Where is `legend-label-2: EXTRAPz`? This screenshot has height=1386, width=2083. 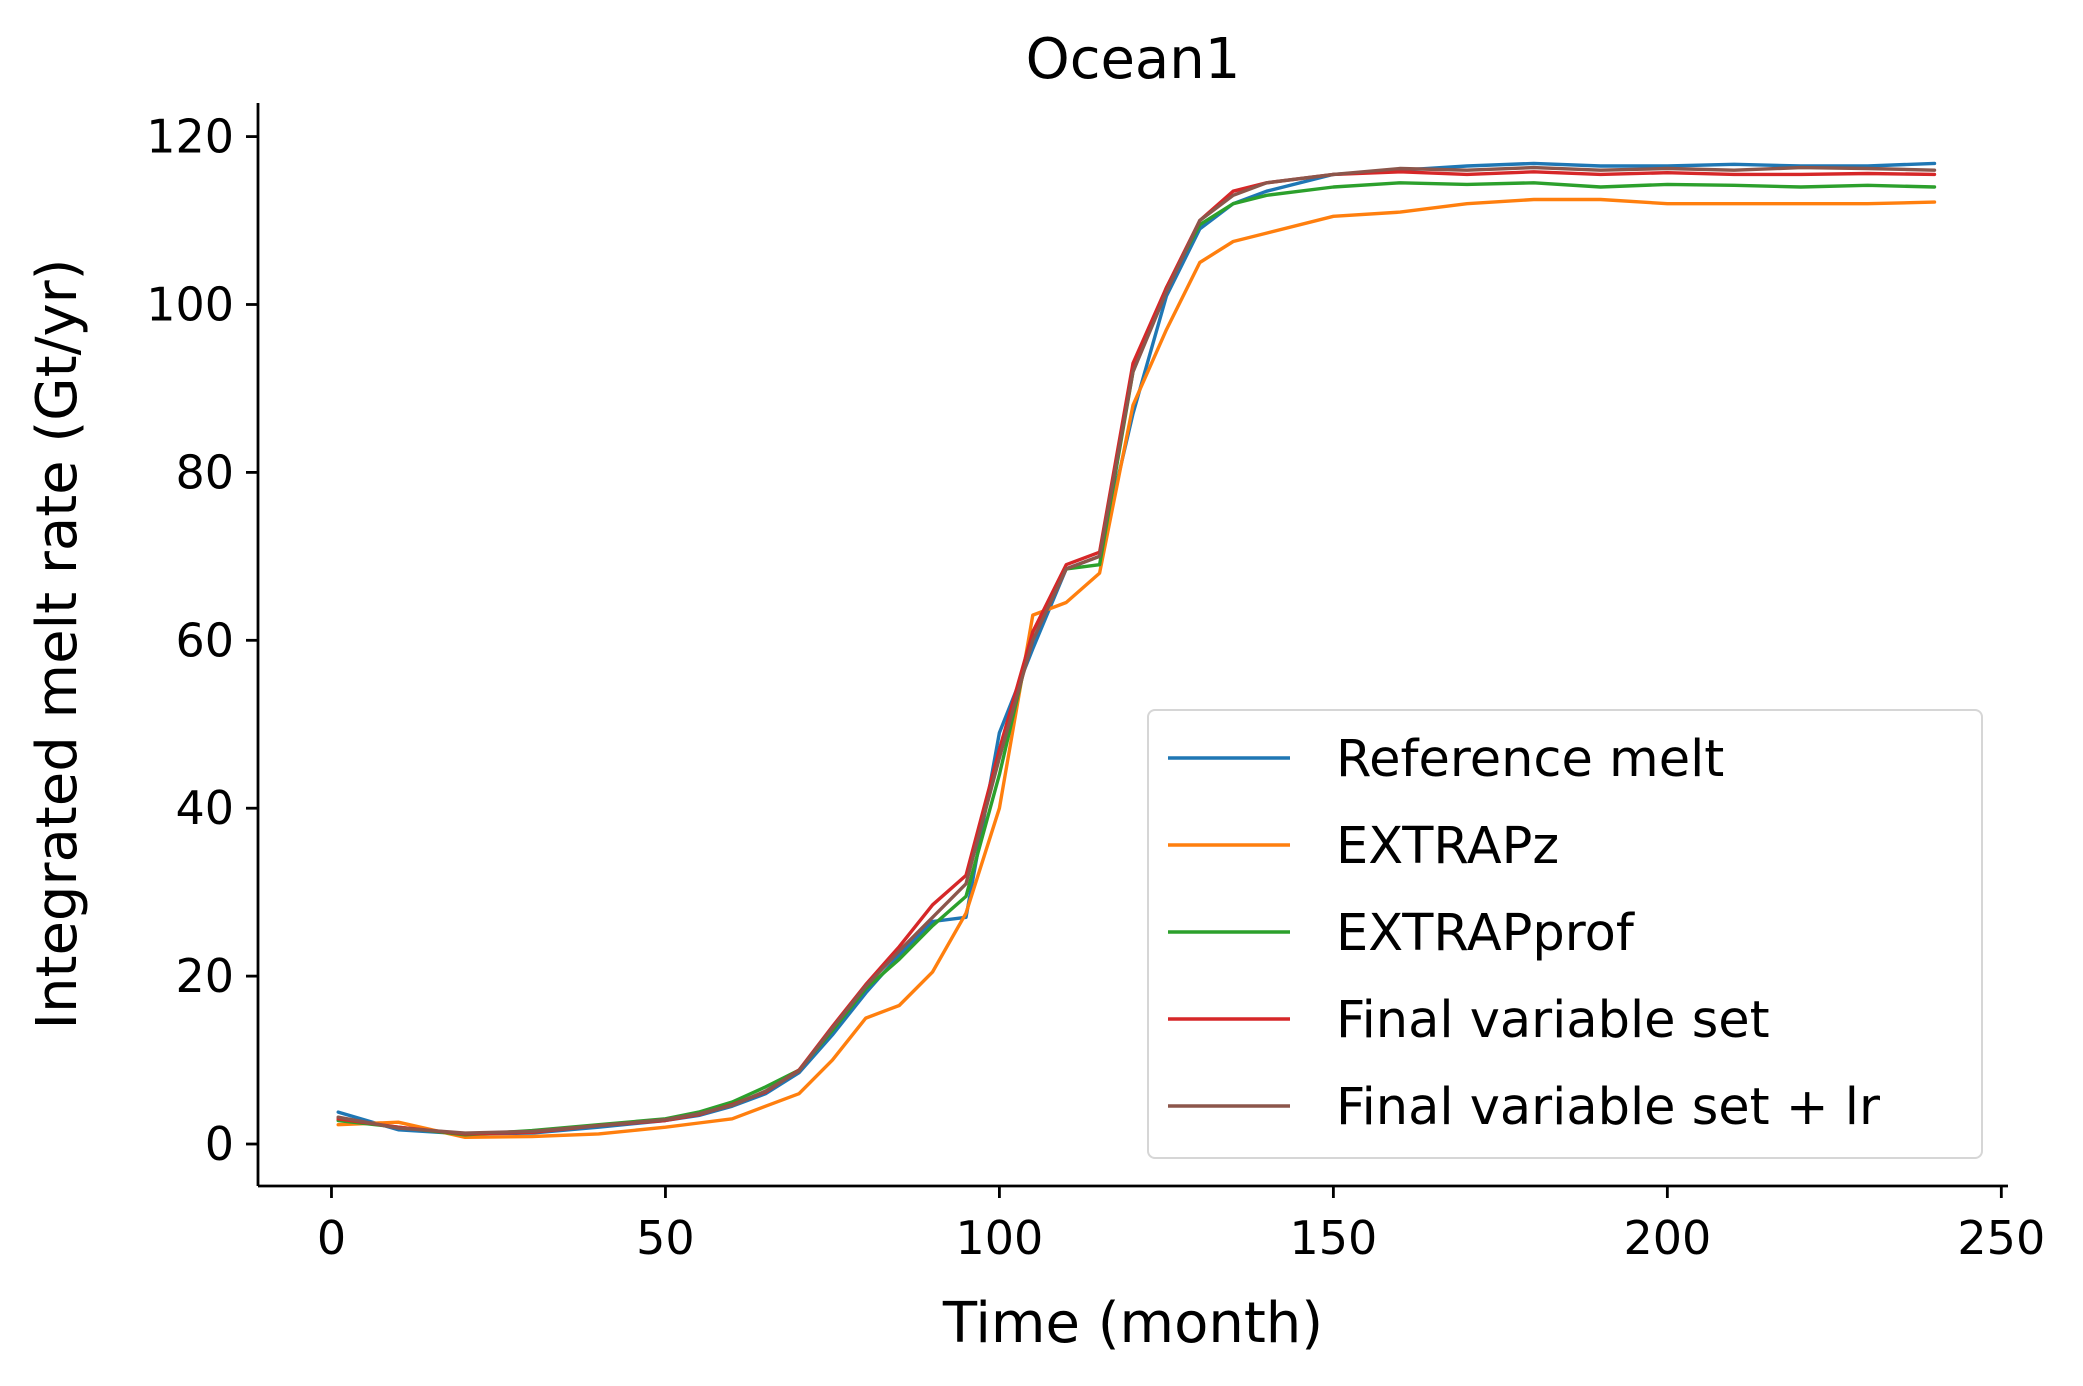 legend-label-2: EXTRAPz is located at coordinates (1447, 846).